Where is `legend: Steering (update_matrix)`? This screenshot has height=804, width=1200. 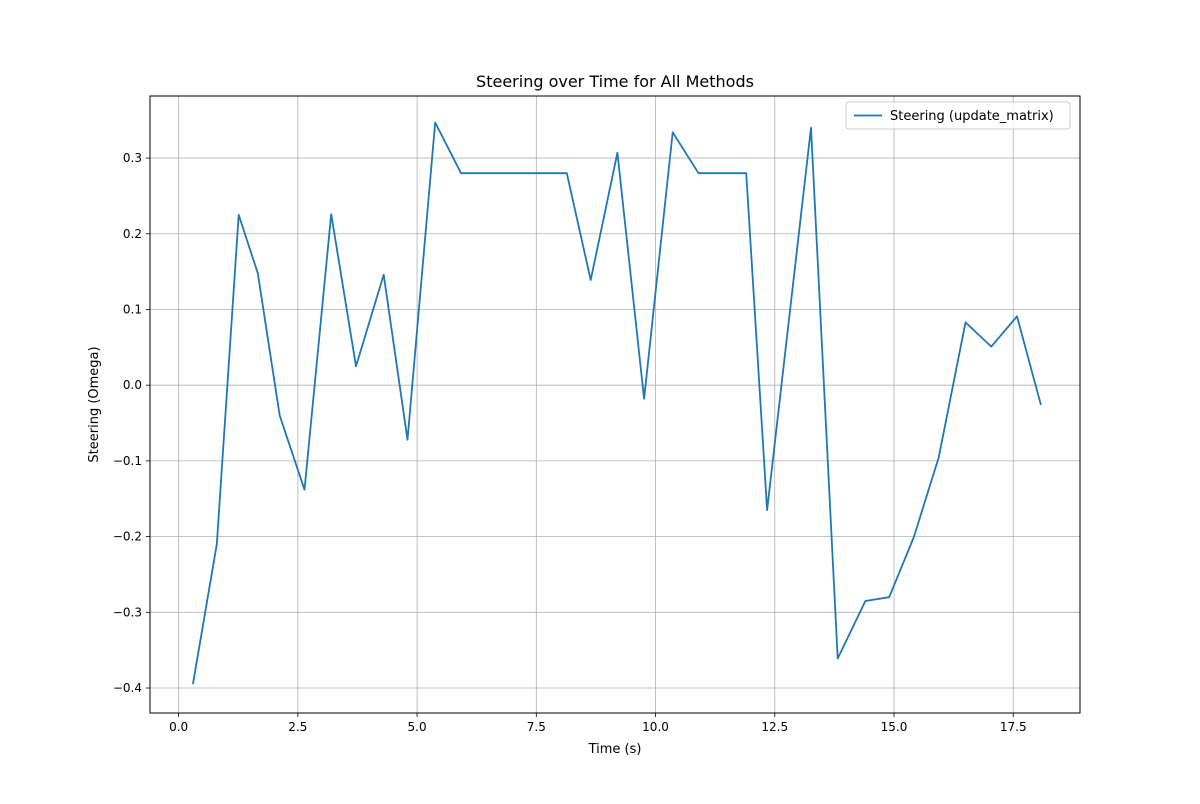 legend: Steering (update_matrix) is located at coordinates (958, 115).